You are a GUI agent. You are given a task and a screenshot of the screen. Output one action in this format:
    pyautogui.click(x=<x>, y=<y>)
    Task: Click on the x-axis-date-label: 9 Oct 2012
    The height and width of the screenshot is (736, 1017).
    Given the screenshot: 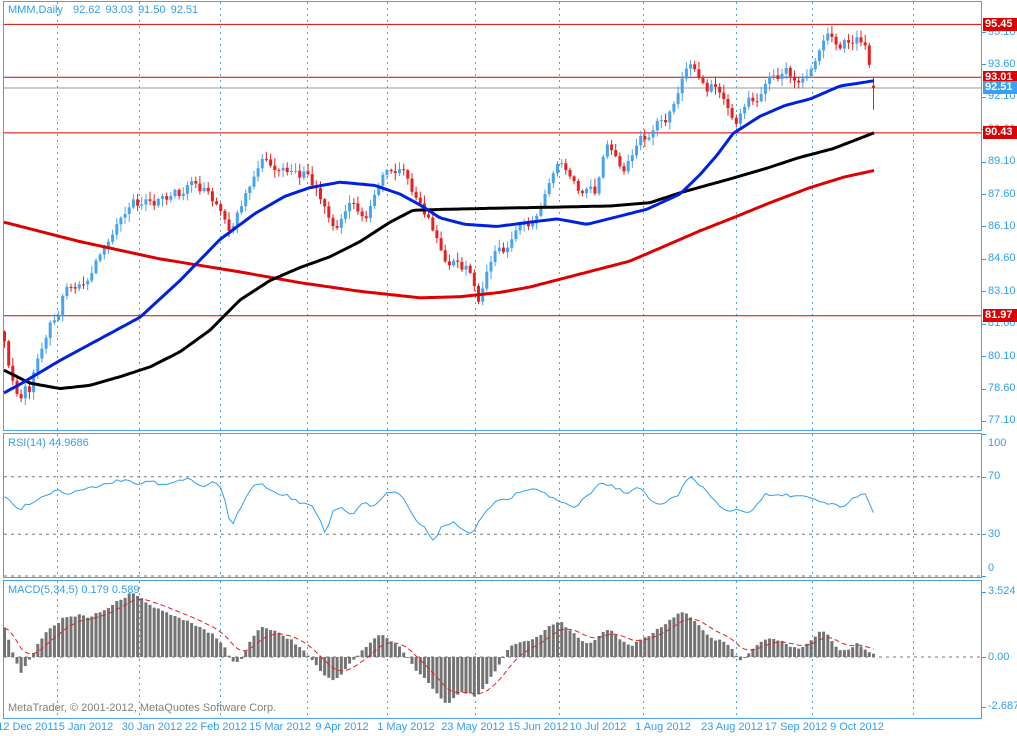 What is the action you would take?
    pyautogui.click(x=857, y=727)
    